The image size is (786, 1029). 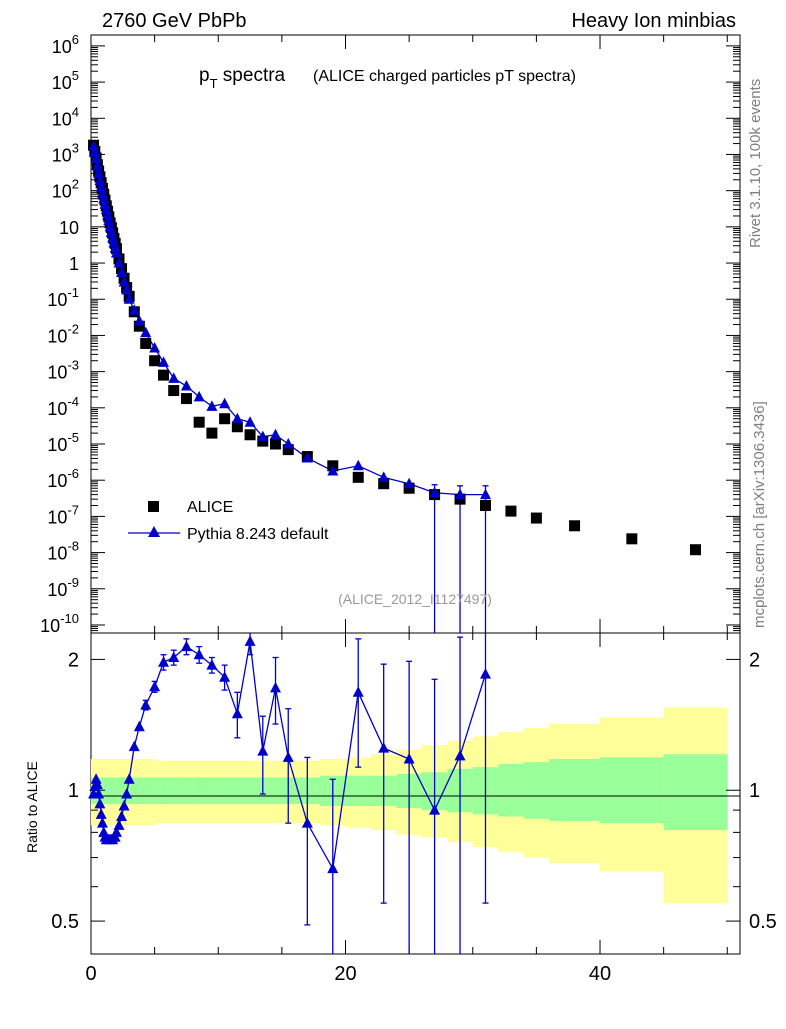 I want to click on ratio-ylabel: Ratio to ALICE, so click(x=32, y=807).